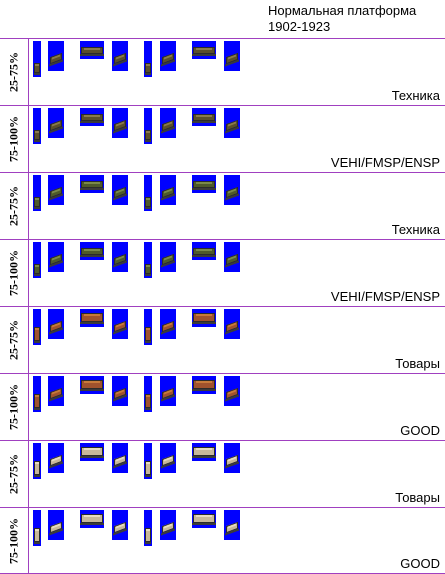 The width and height of the screenshot is (445, 574). Describe the element at coordinates (385, 296) in the screenshot. I see `cargo-class-caption: VEHI/FMSP/ENSP` at that location.